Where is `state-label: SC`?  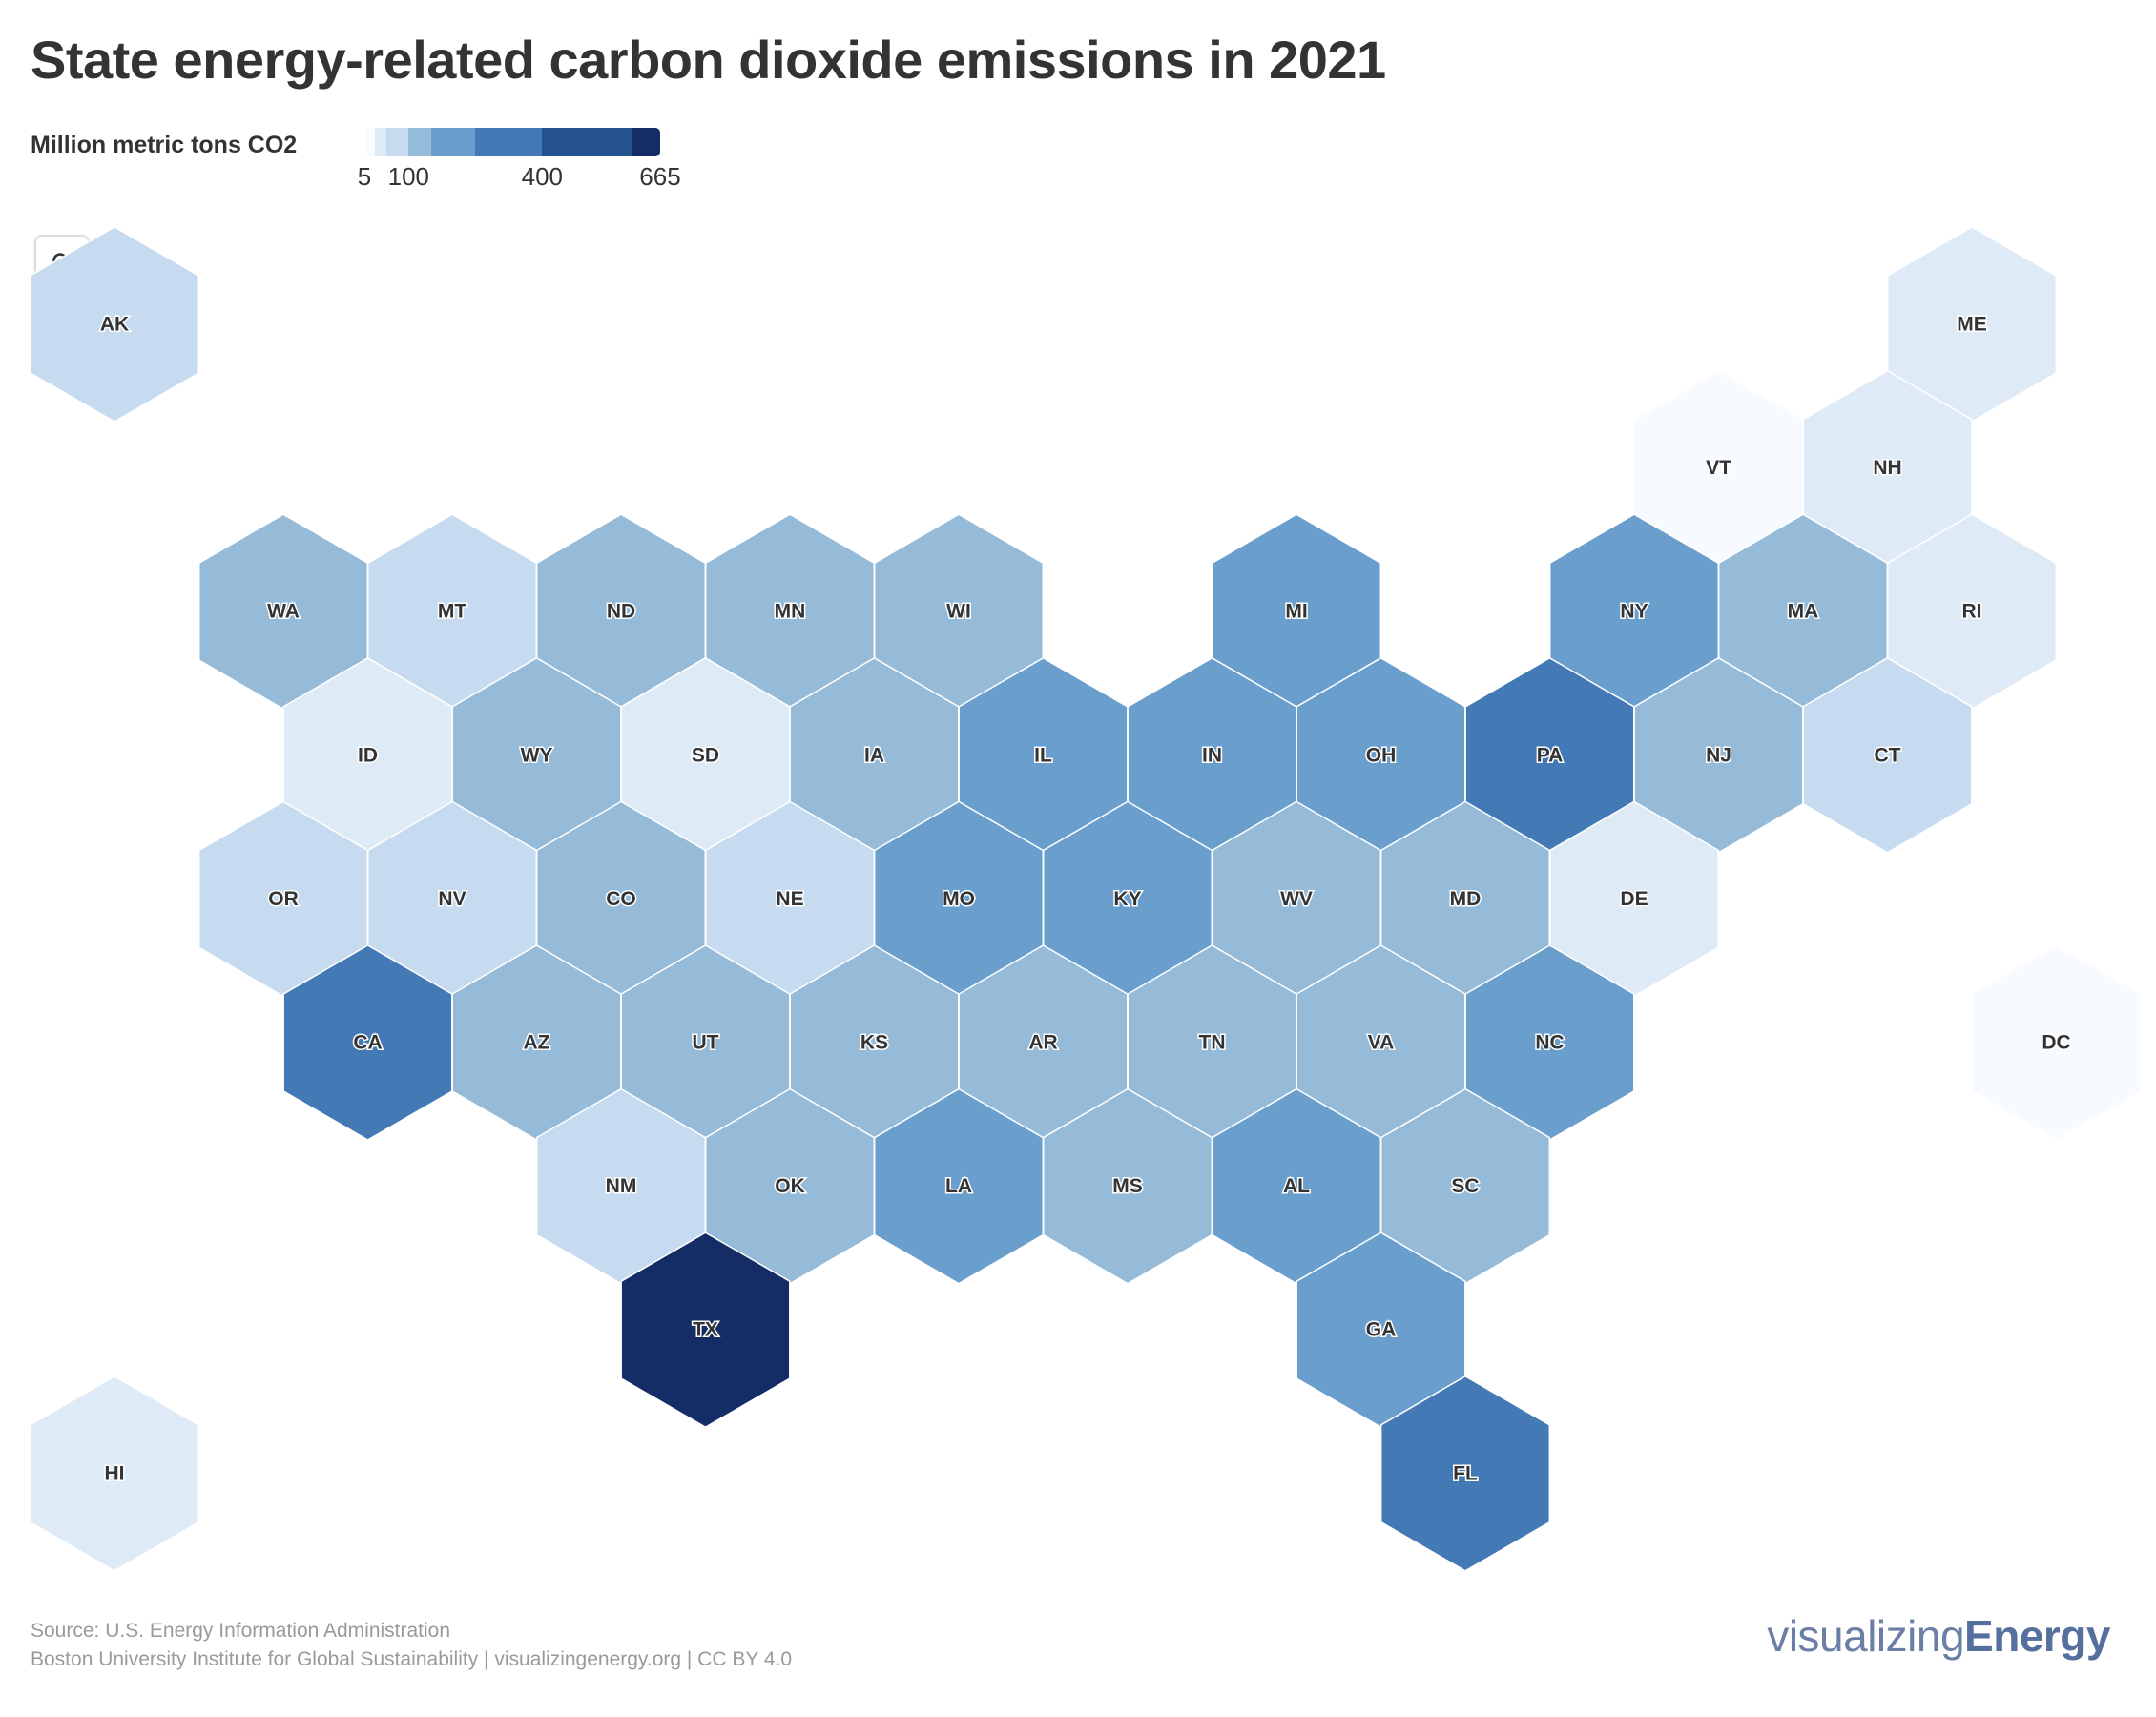
state-label: SC is located at coordinates (1465, 1186).